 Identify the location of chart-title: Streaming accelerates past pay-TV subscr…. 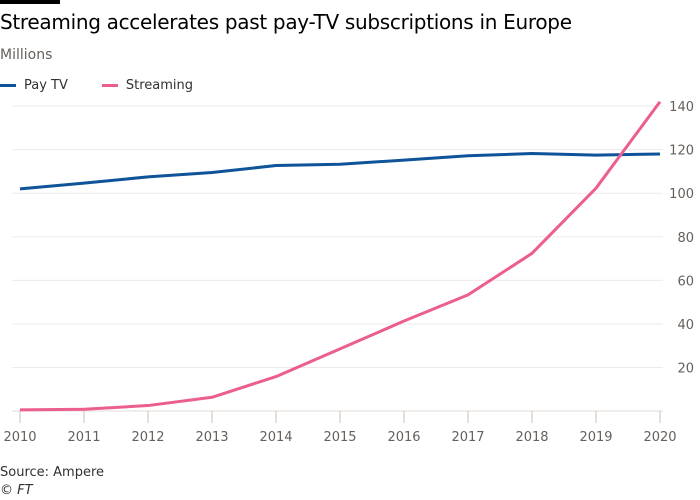
(286, 22).